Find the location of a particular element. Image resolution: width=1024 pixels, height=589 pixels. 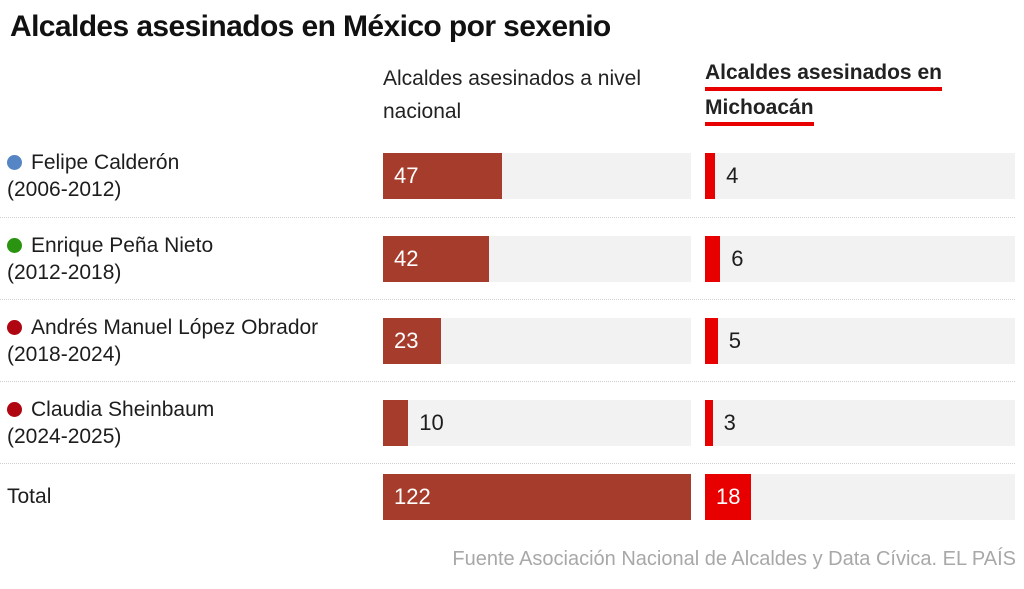

michoacan-header-line1: Alcaldes asesinados en is located at coordinates (823, 76).